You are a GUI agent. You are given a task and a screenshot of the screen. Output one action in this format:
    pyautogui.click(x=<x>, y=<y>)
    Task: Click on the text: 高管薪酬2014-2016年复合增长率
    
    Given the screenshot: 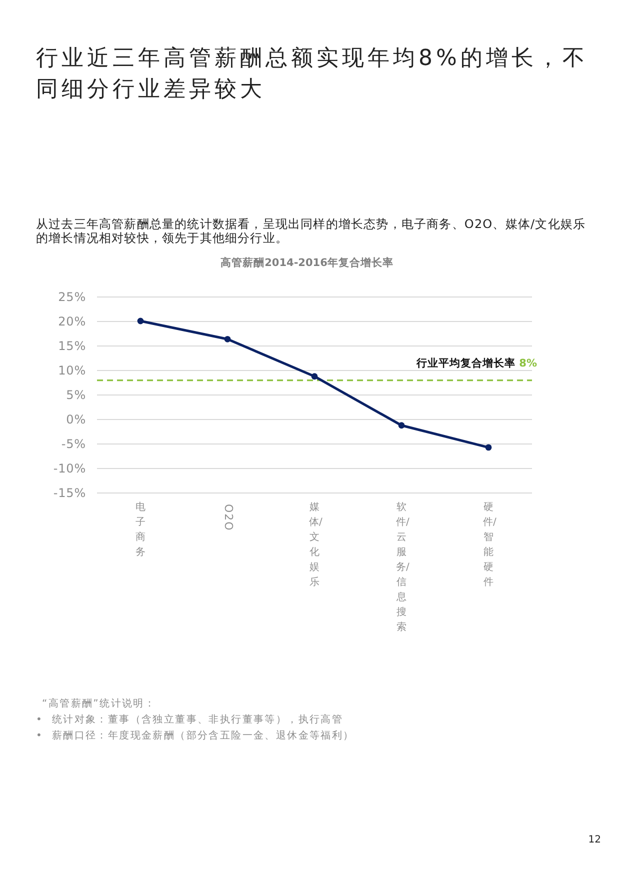 What is the action you would take?
    pyautogui.click(x=307, y=262)
    